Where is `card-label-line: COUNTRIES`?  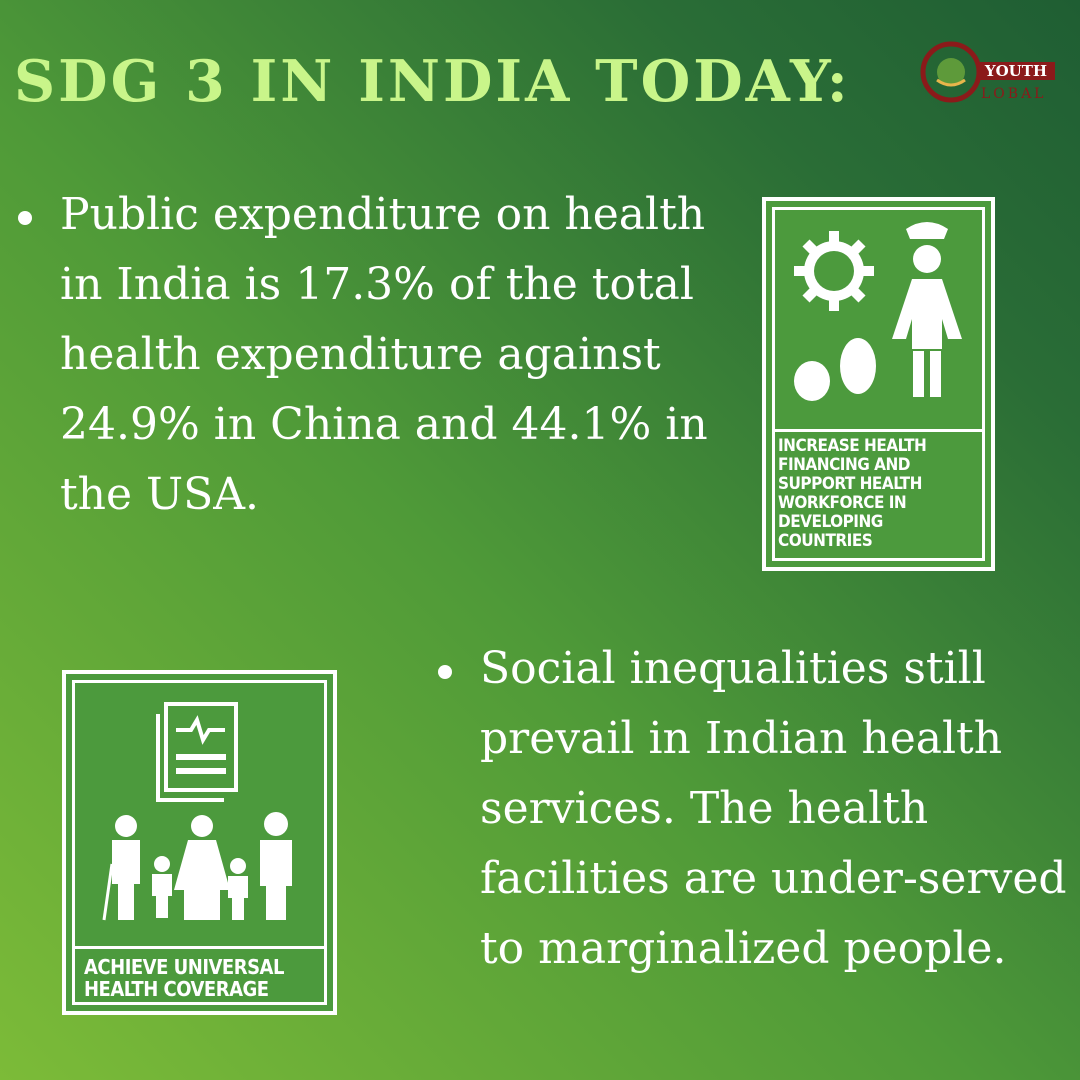
card-label-line: COUNTRIES is located at coordinates (825, 541).